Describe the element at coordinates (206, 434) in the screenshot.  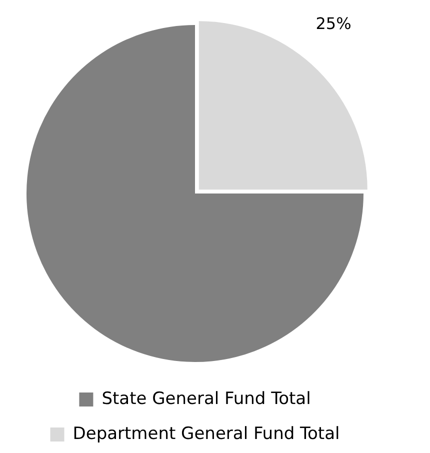
I see `legend-label: Department General Fund Total` at that location.